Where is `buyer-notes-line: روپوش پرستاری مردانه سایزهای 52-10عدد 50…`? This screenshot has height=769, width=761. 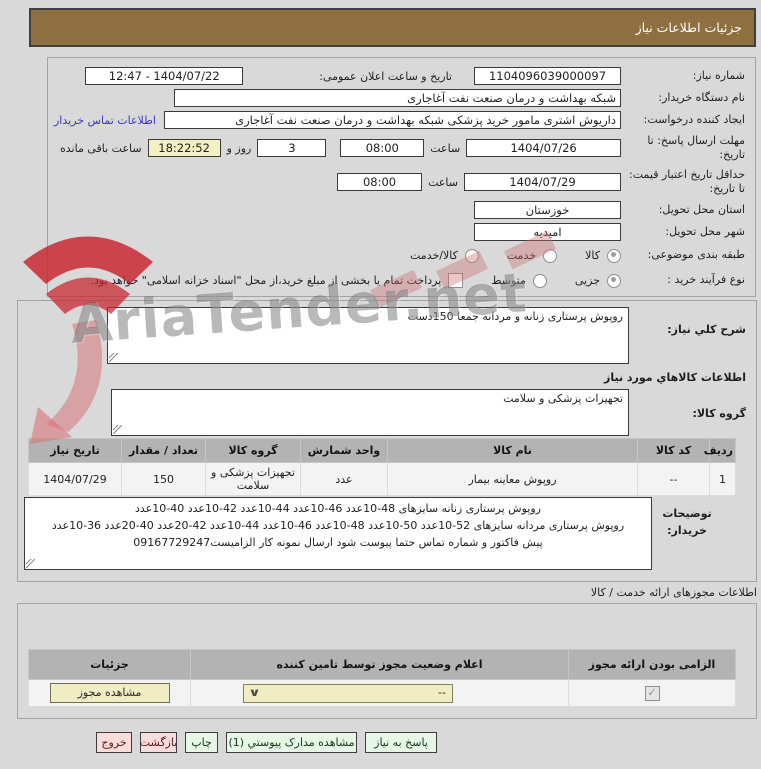
buyer-notes-line: روپوش پرستاری مردانه سایزهای 52-10عدد 50… is located at coordinates (338, 526).